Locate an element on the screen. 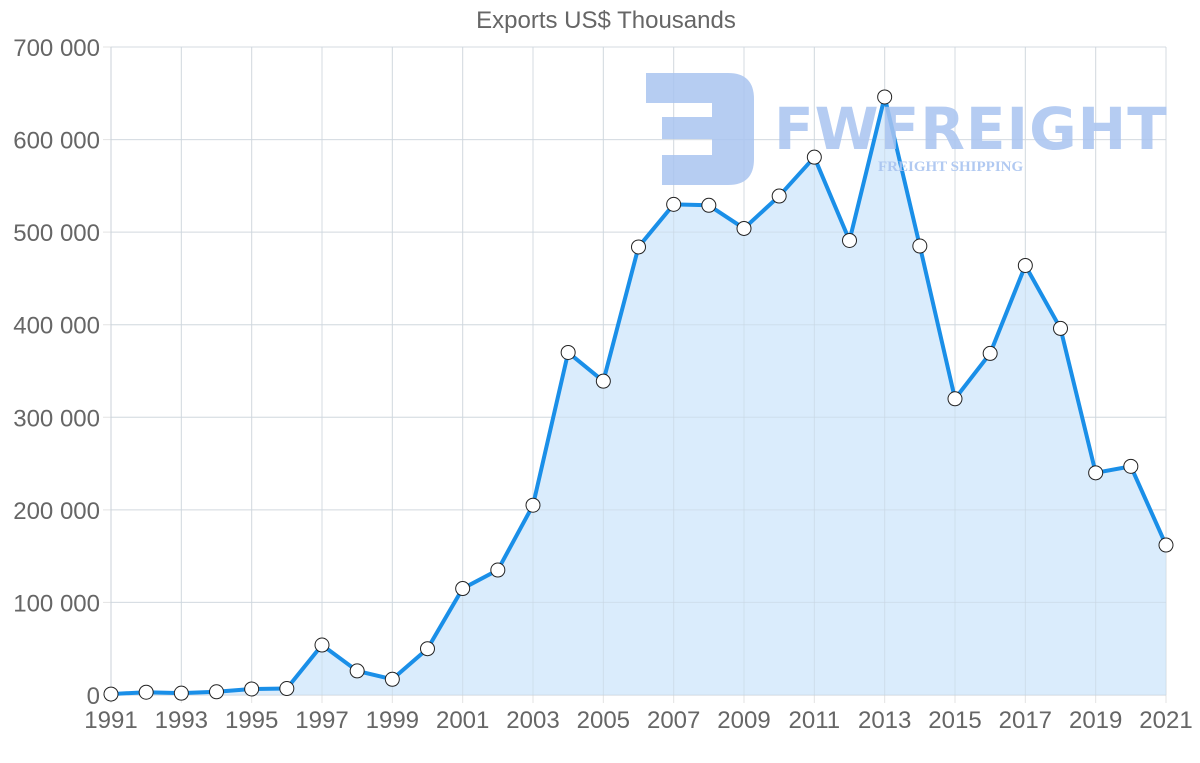 The image size is (1200, 763). x-tick-label: 2001 is located at coordinates (462, 720).